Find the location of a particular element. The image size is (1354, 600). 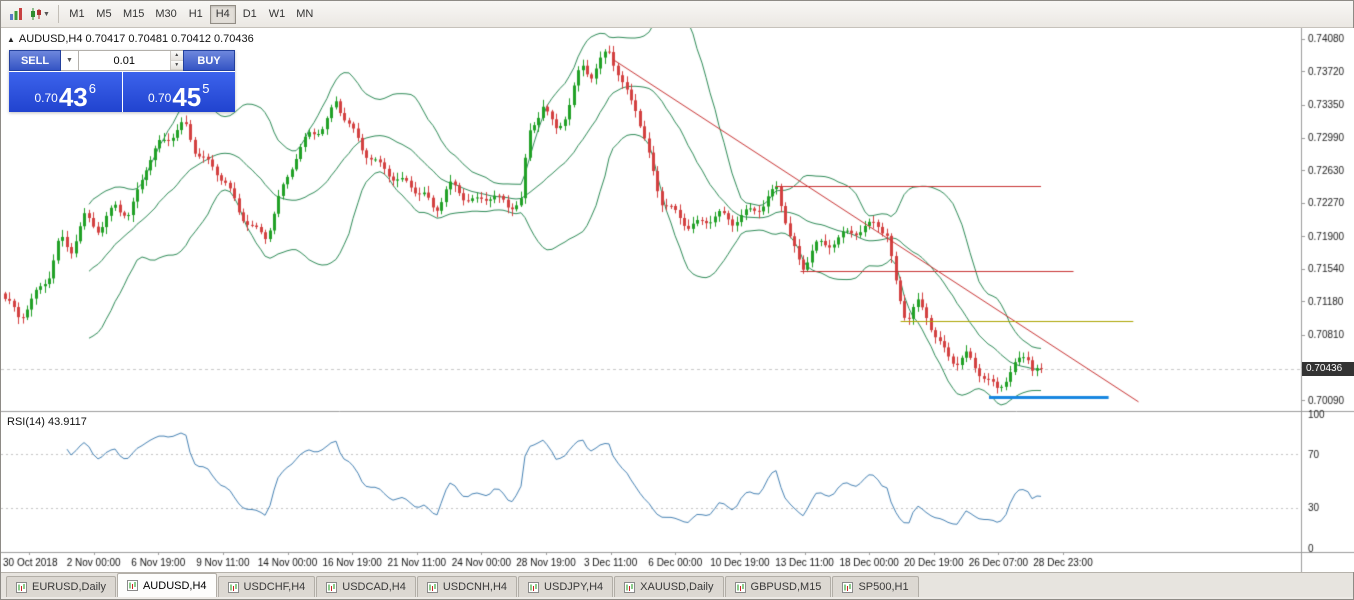

chart-tab-label: SP500,H1 is located at coordinates (883, 587).